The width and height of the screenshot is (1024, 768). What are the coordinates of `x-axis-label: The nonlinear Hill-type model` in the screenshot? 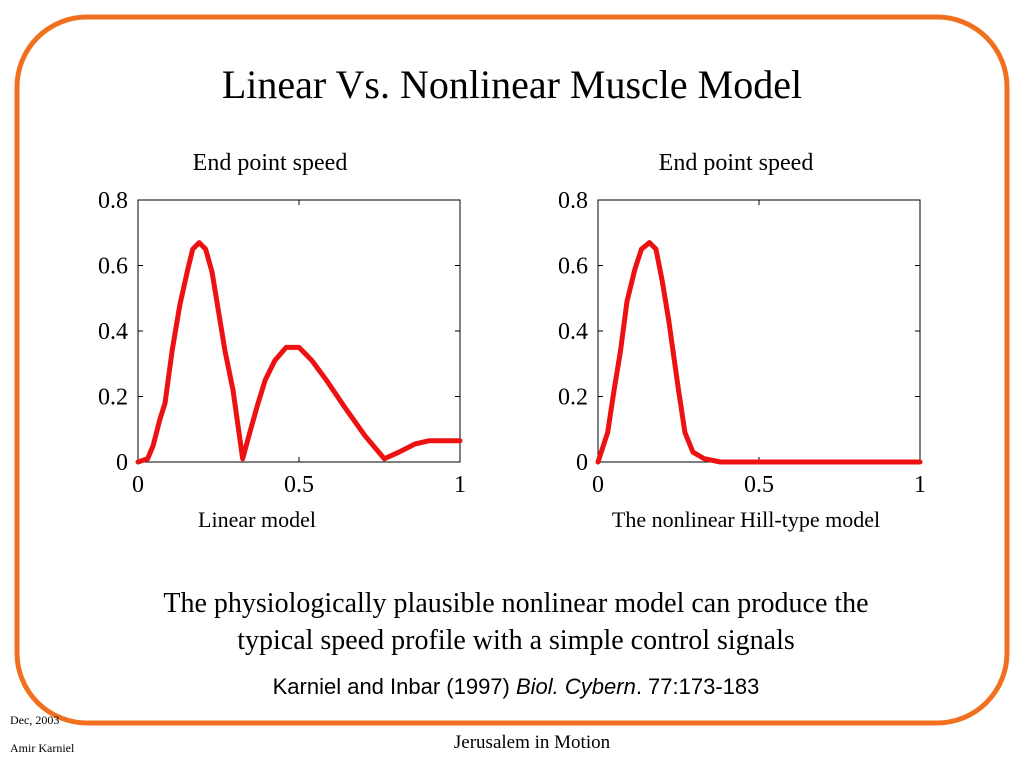 It's located at (746, 519).